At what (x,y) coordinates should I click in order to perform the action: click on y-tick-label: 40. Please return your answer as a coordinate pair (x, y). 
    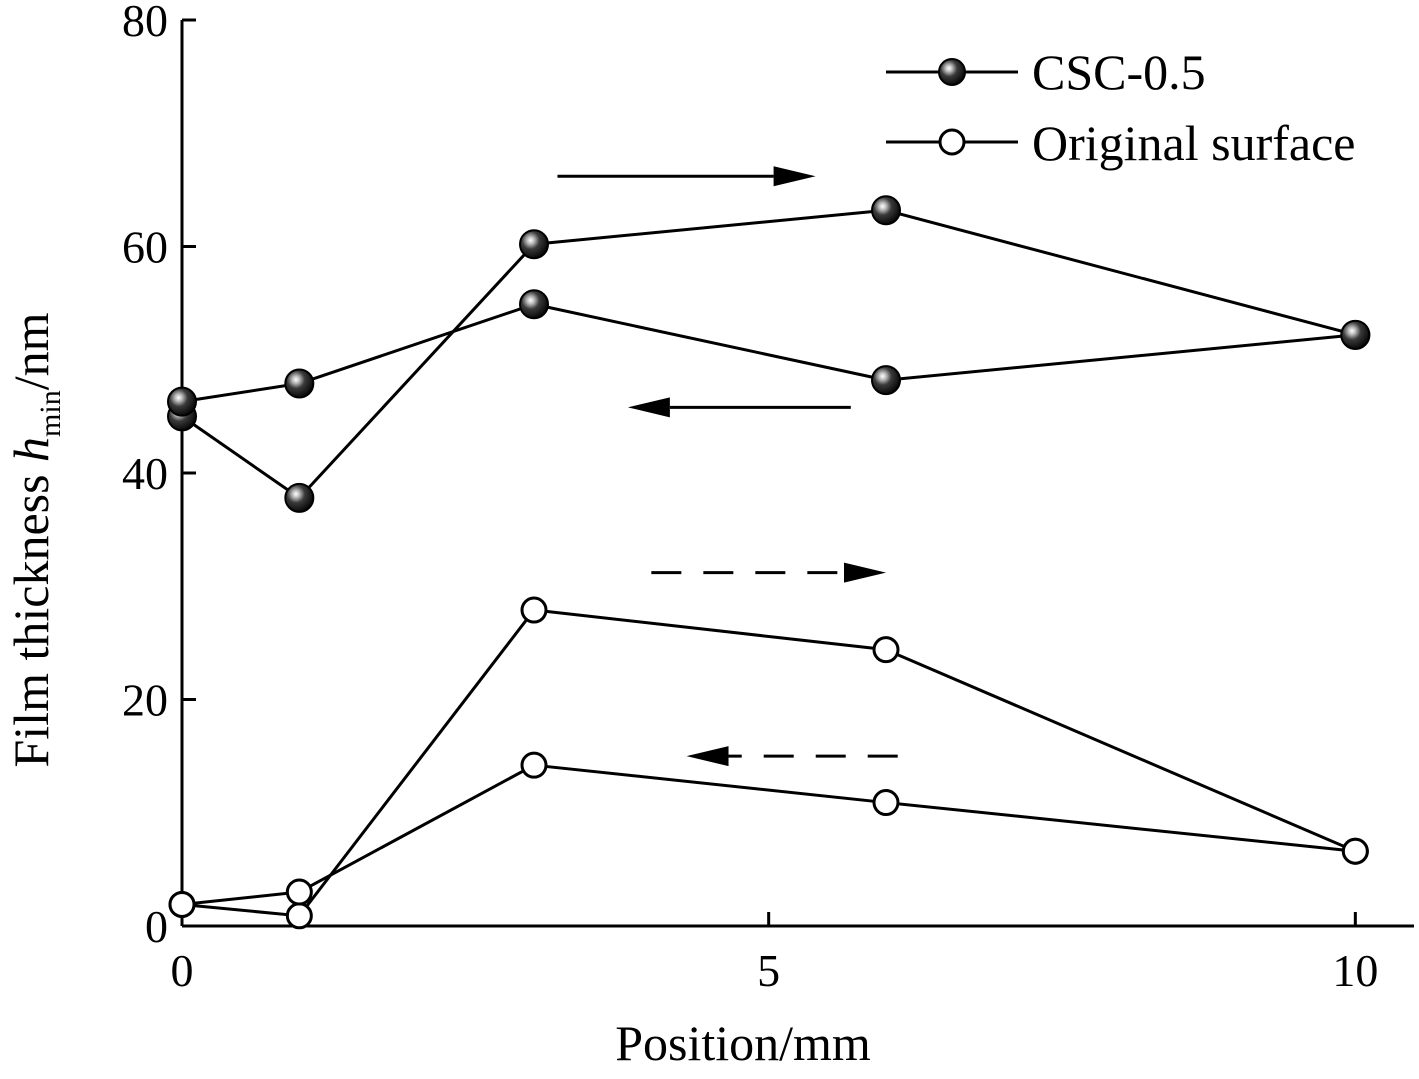
    Looking at the image, I should click on (145, 473).